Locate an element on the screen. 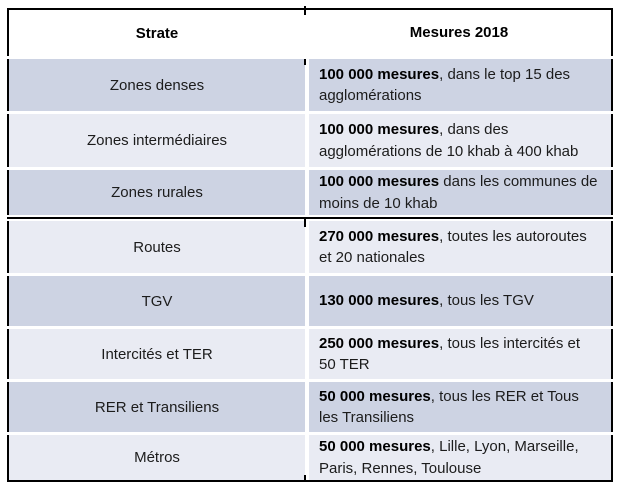 The height and width of the screenshot is (482, 622). measure-detail-text: , tous les RER et Tous les Transiliens is located at coordinates (449, 406).